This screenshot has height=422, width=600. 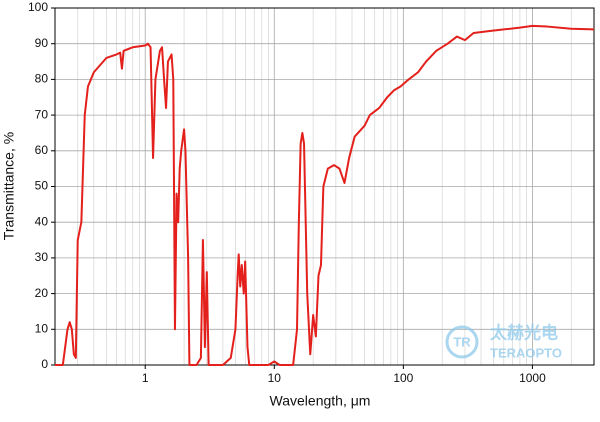 I want to click on y-tick-label: 0, so click(x=44, y=364).